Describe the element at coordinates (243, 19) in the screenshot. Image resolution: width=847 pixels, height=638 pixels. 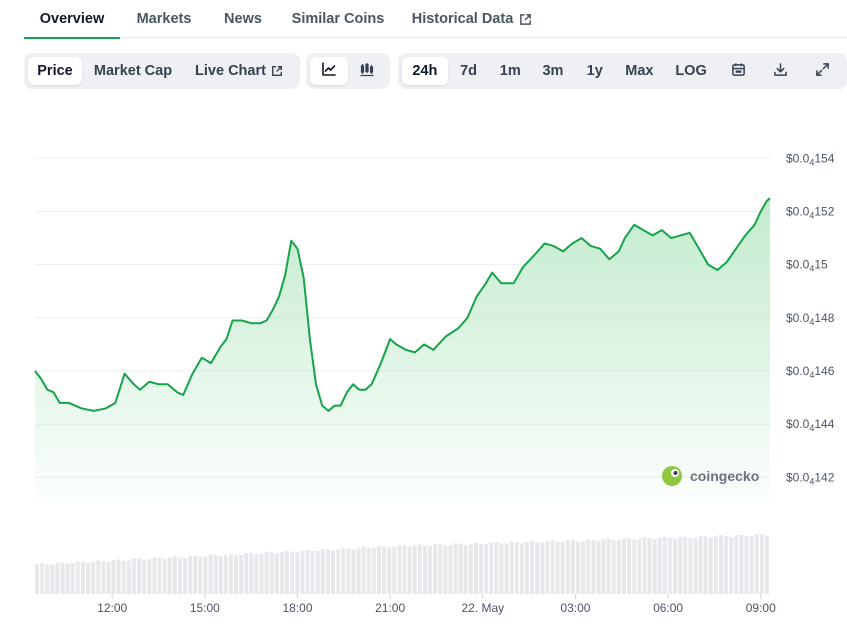
I see `tab-news: News` at that location.